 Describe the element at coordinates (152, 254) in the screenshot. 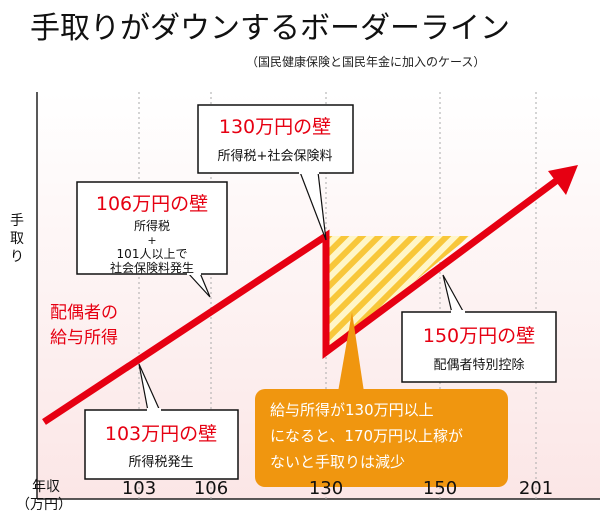

I see `svg-text: 101人以上で` at that location.